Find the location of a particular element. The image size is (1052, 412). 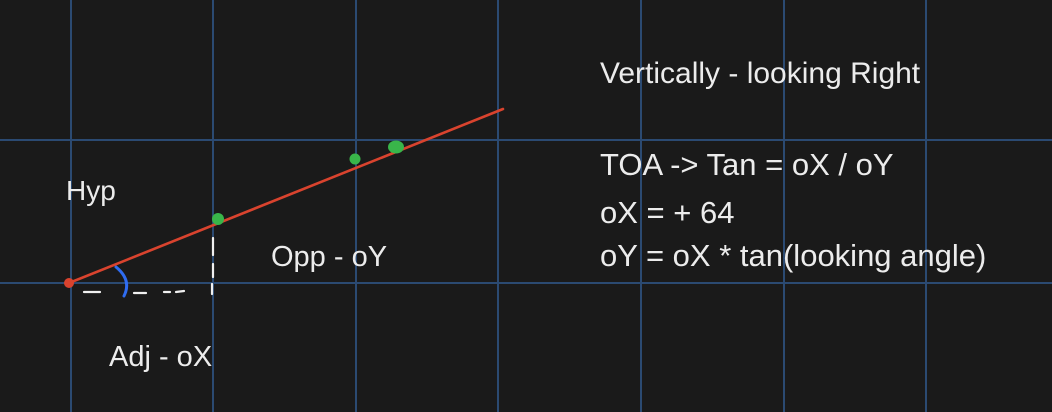

note-title: Vertically - looking Right is located at coordinates (760, 73).